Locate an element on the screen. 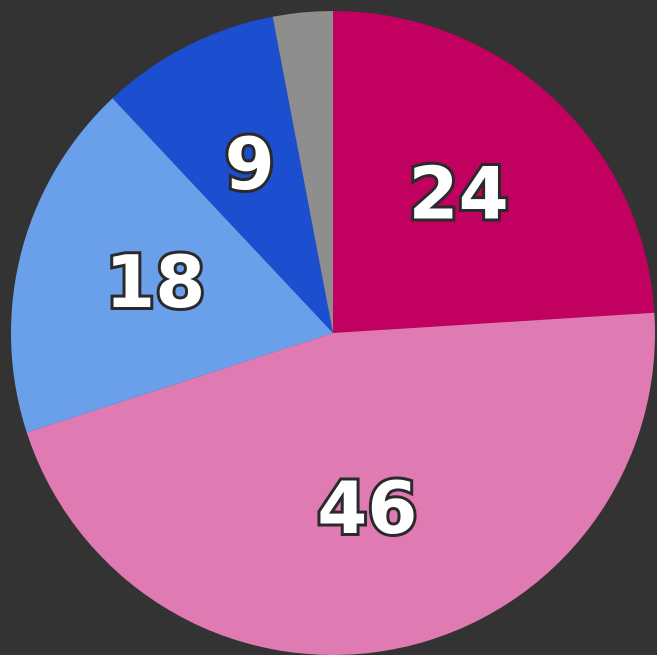 Image resolution: width=657 pixels, height=655 pixels. data-label: 46 is located at coordinates (367, 508).